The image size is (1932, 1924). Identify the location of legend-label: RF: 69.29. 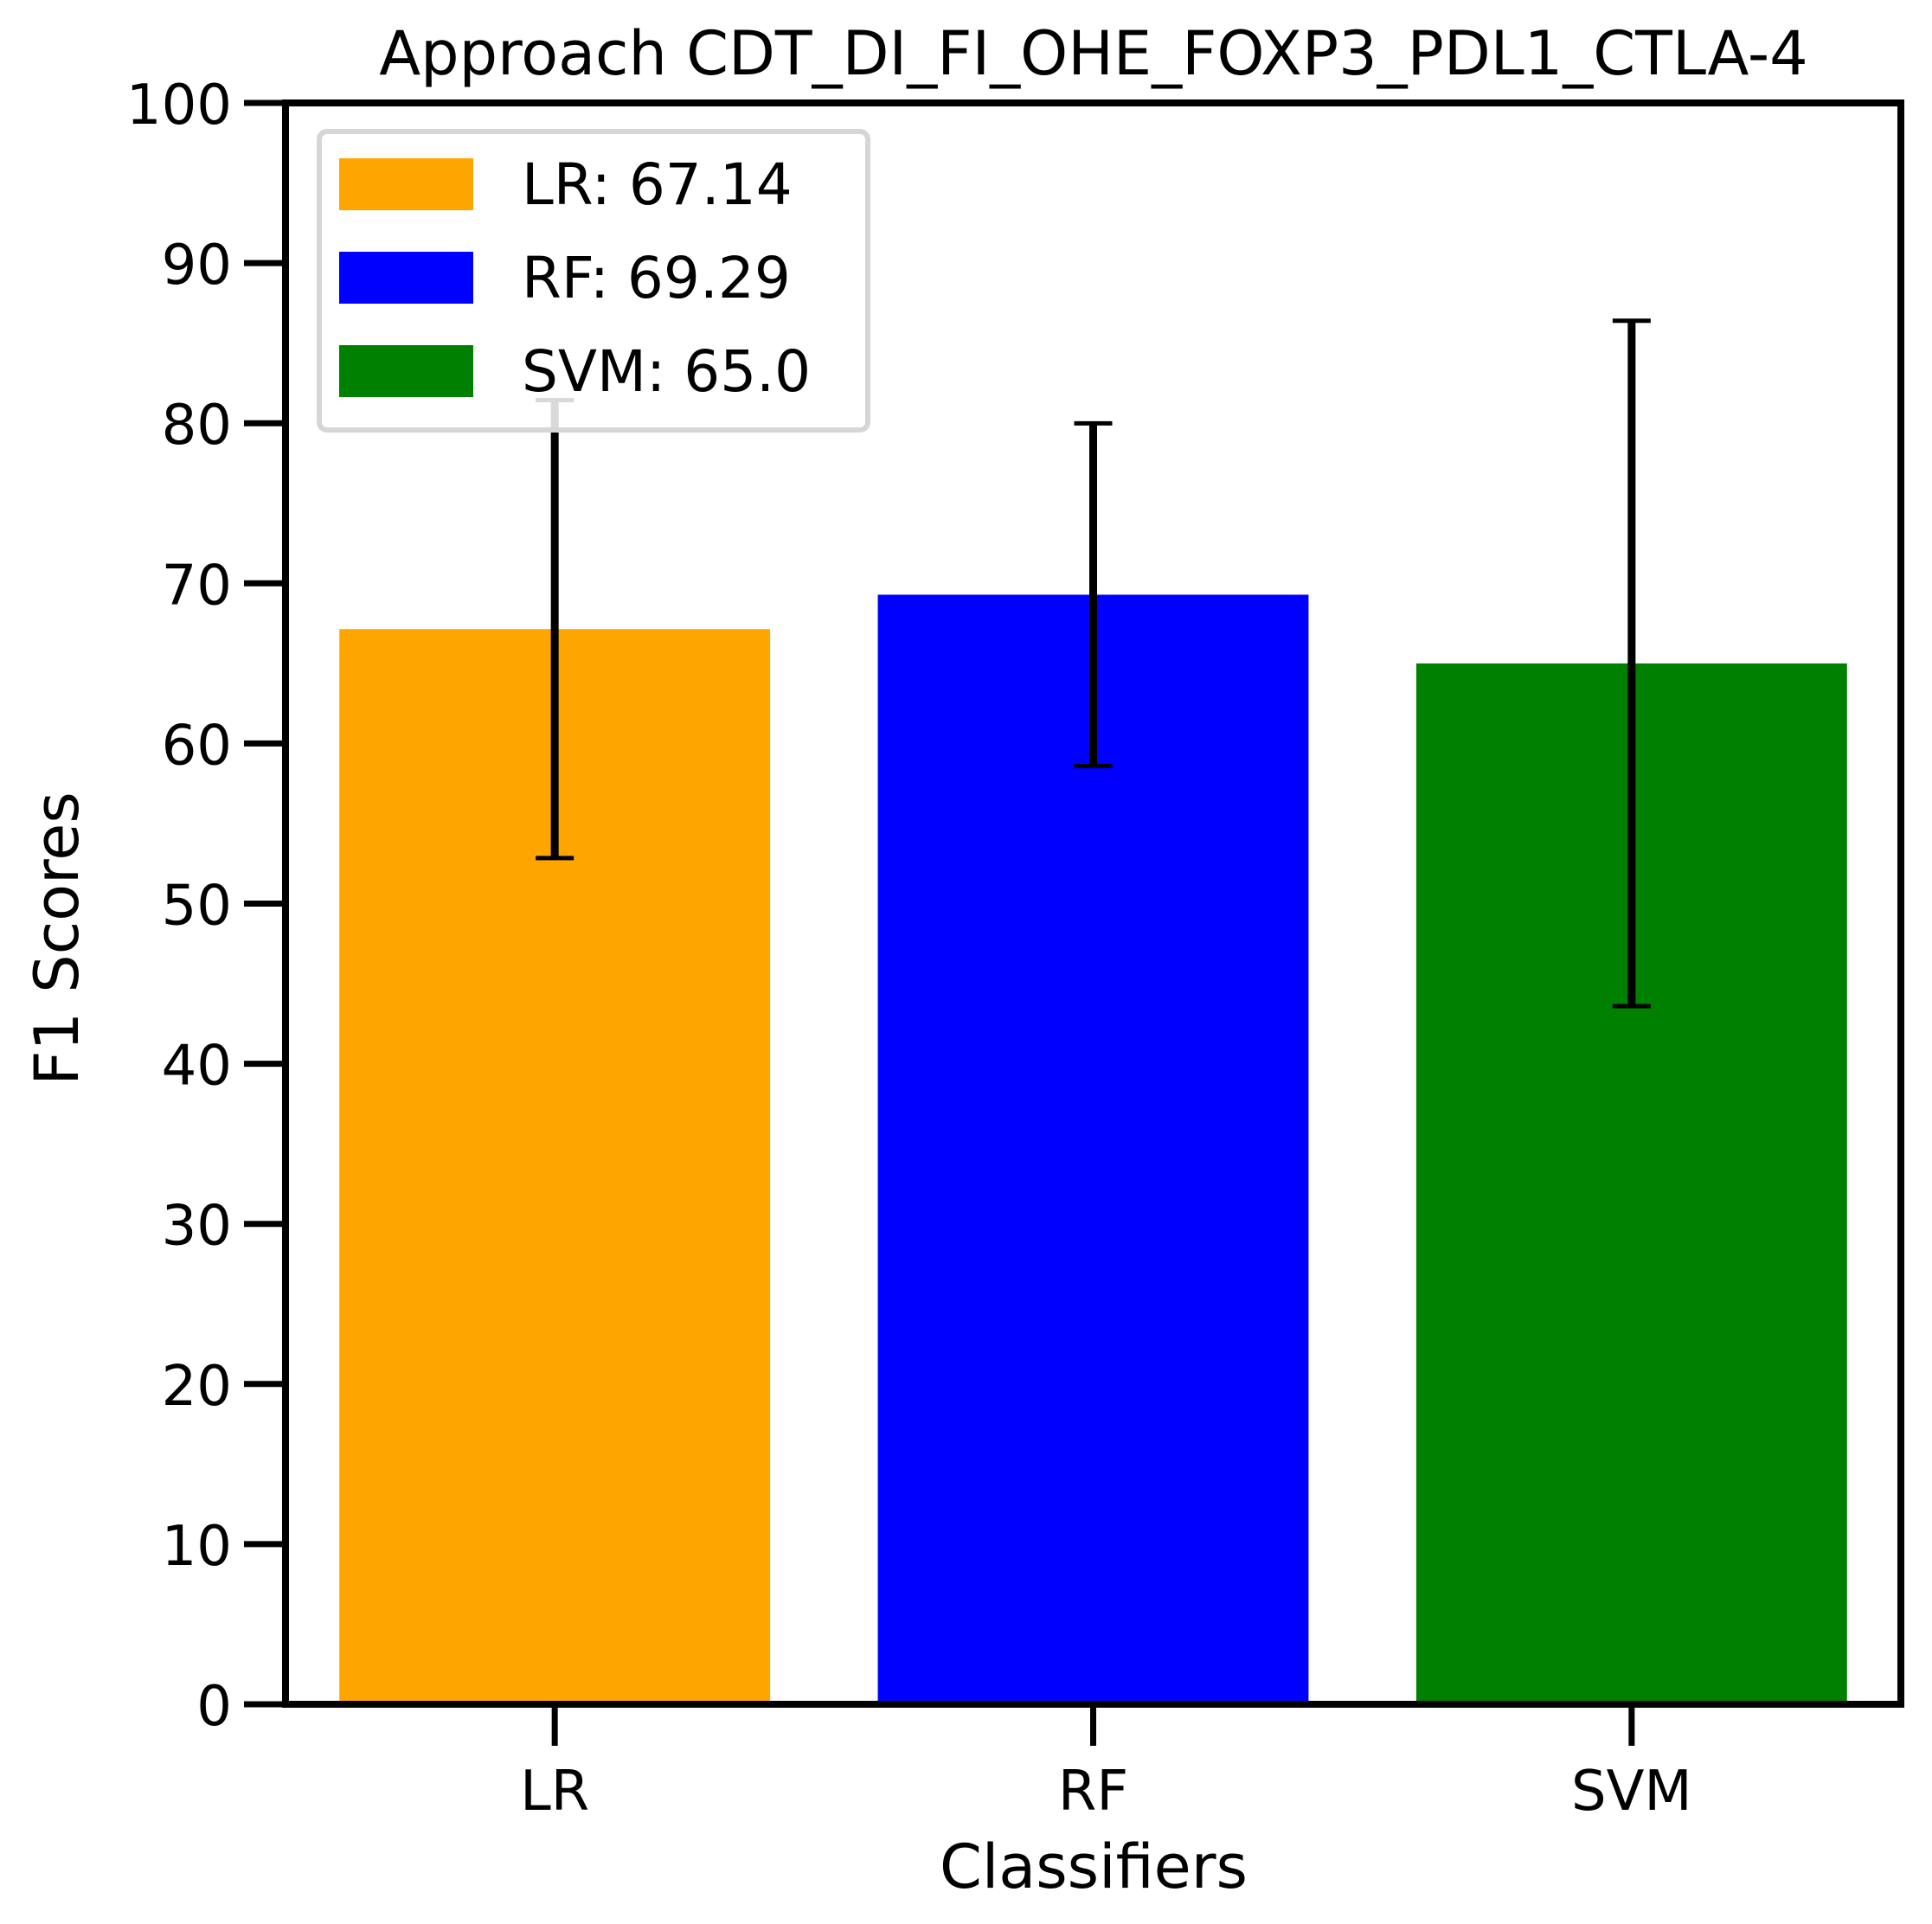
(656, 278).